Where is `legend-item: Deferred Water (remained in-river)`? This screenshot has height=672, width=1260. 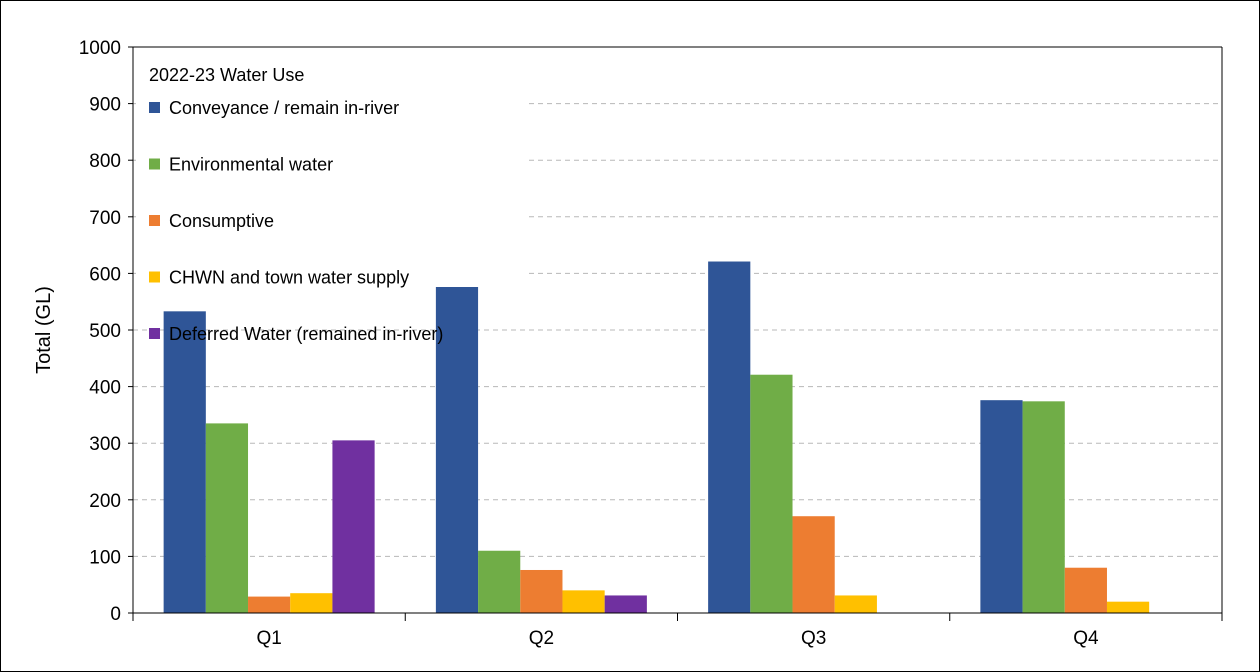
legend-item: Deferred Water (remained in-river) is located at coordinates (306, 334).